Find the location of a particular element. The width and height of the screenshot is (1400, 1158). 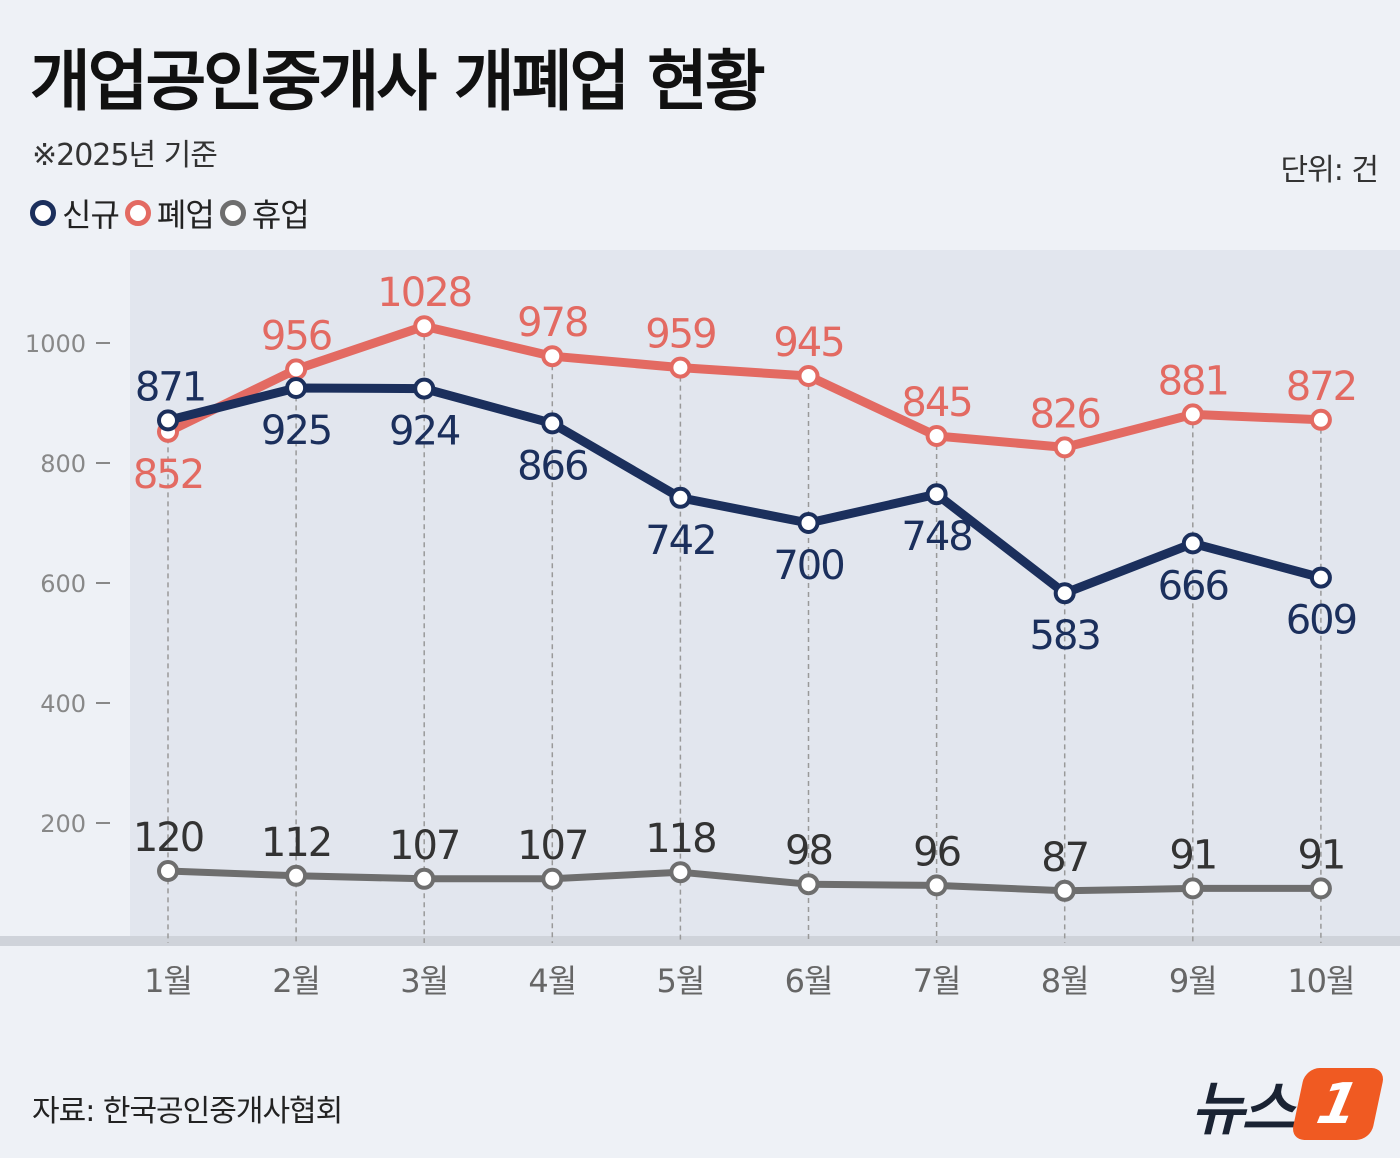

data-label: 959 is located at coordinates (680, 335).